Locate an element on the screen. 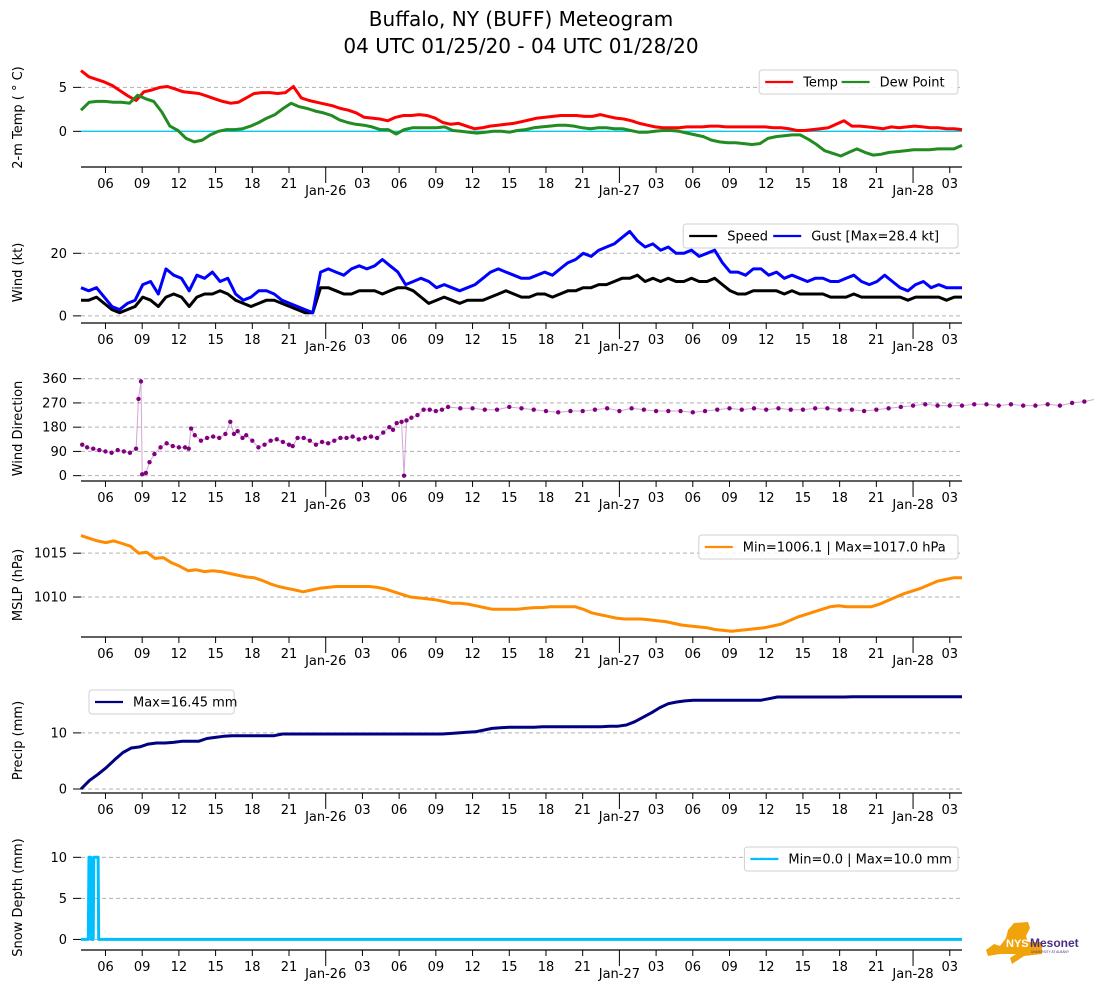  legend: Speed Gust [Max=28.4 kt] is located at coordinates (820, 236).